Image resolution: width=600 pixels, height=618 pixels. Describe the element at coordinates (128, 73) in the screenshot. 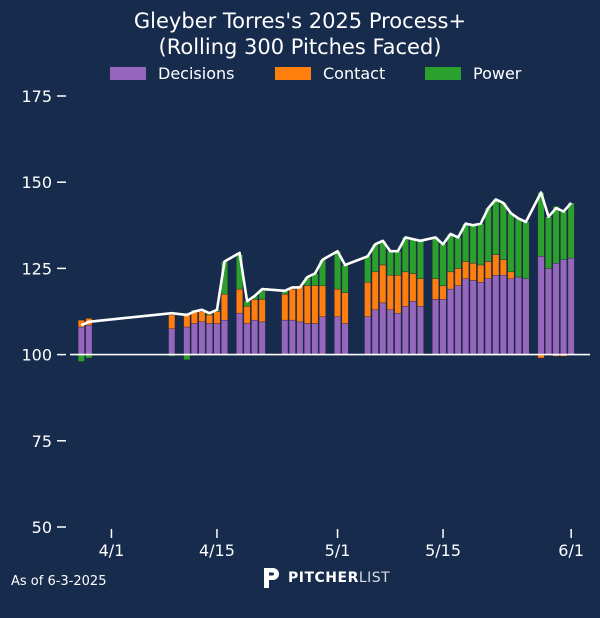

I see `legend-swatch-decisions` at that location.